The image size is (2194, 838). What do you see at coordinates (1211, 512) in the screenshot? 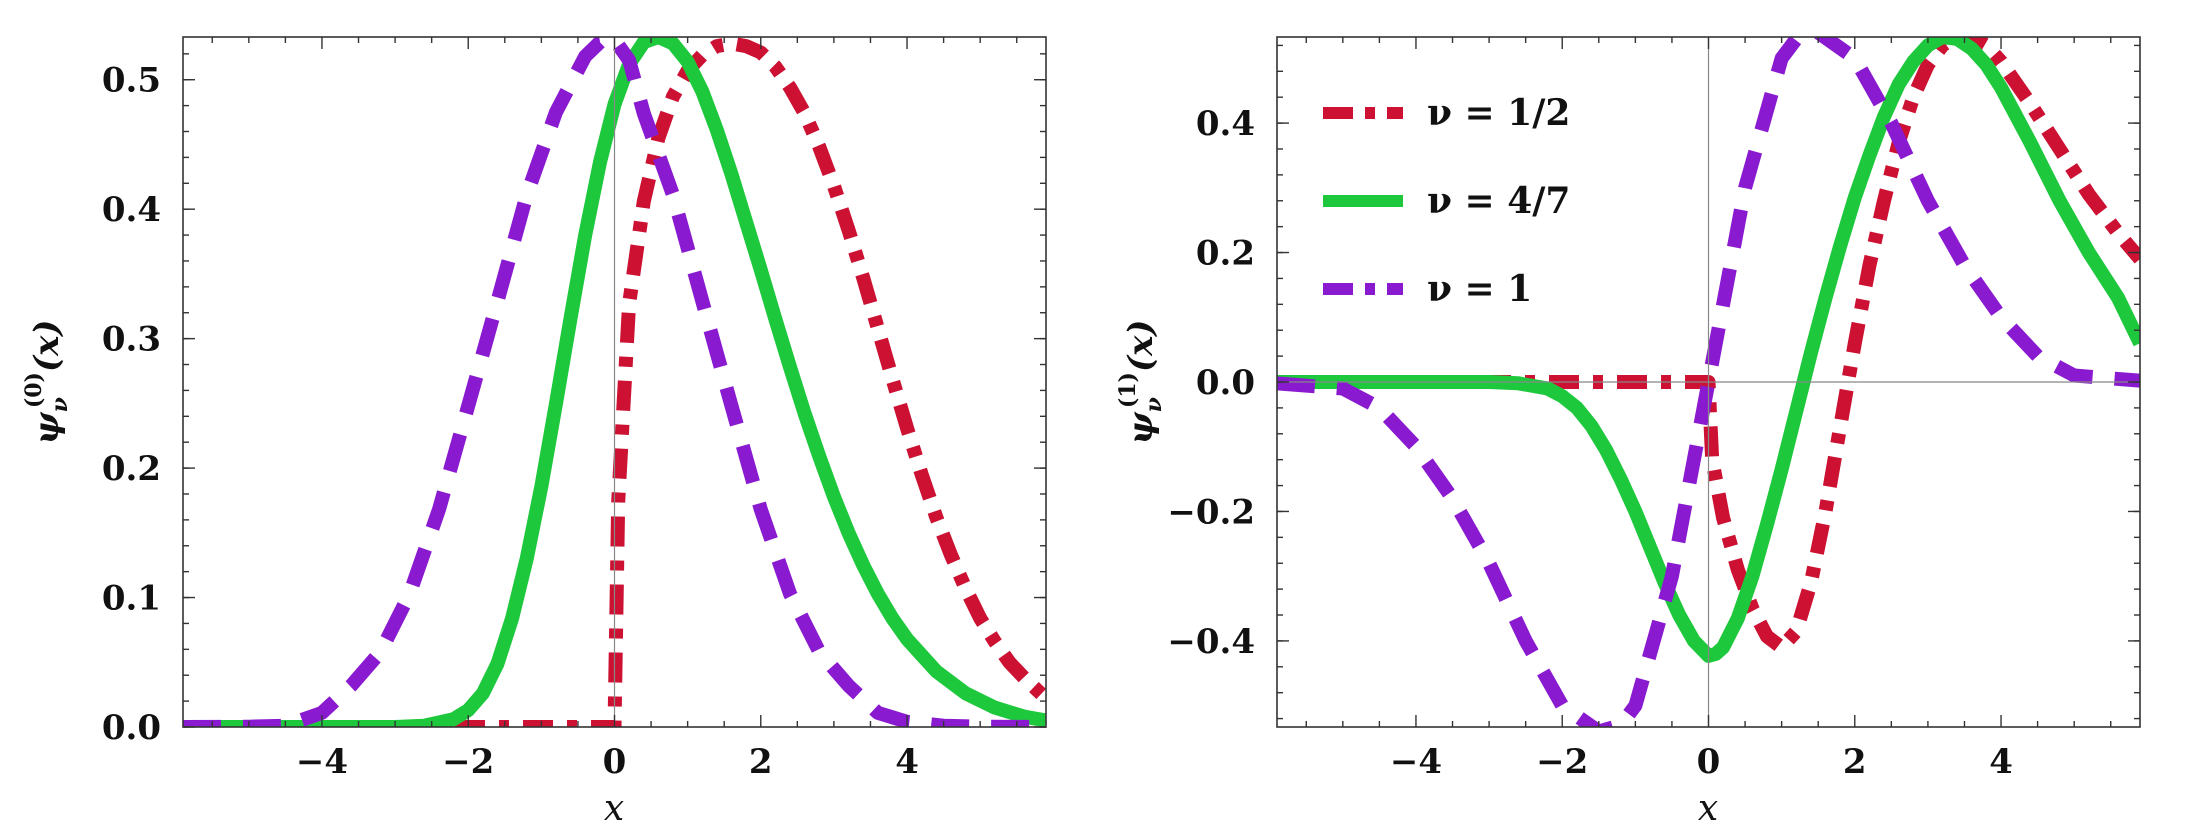
I see `y-tick-label: −0.2` at bounding box center [1211, 512].